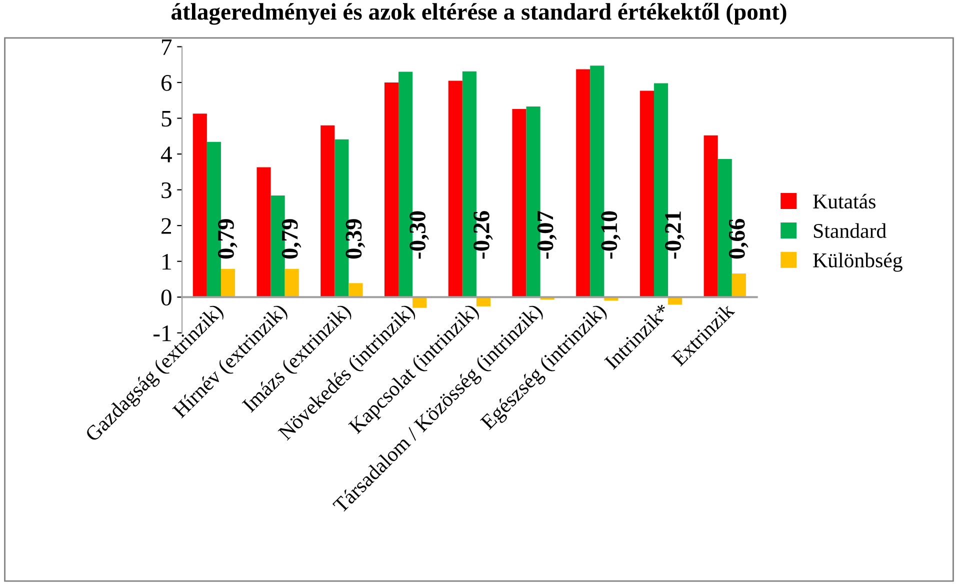  I want to click on y-tick-label: 0, so click(166, 298).